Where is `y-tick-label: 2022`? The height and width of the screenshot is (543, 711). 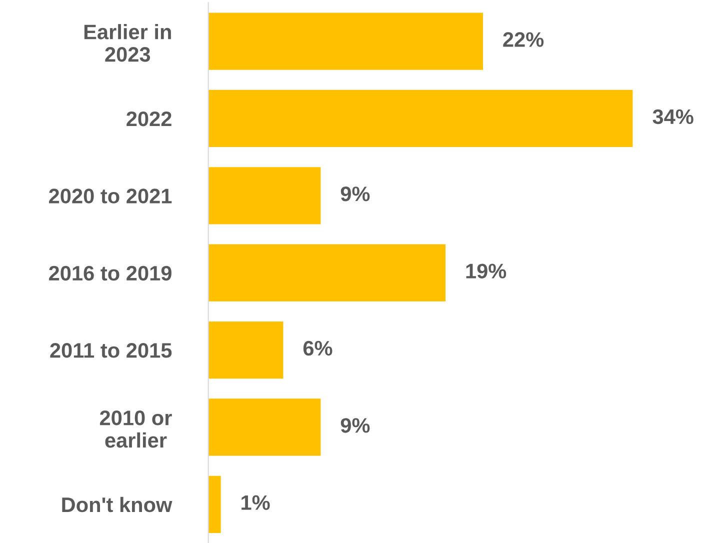 y-tick-label: 2022 is located at coordinates (149, 118).